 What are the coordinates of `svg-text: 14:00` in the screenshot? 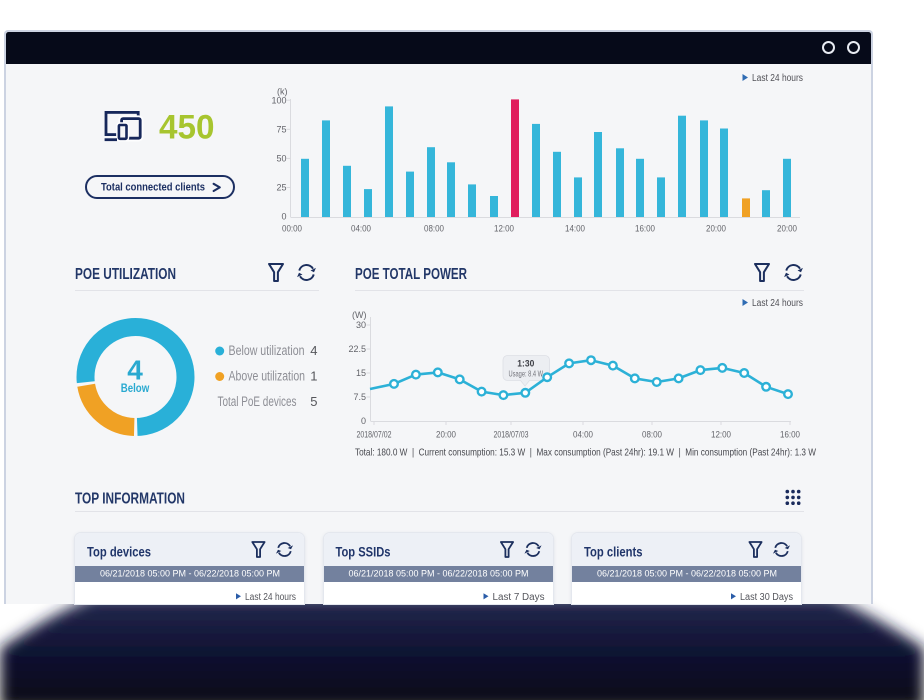 It's located at (575, 229).